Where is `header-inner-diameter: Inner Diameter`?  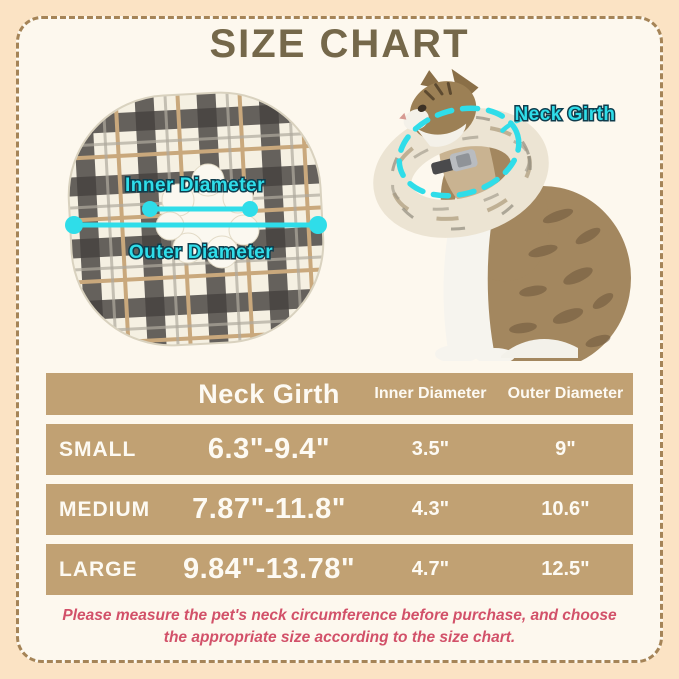 header-inner-diameter: Inner Diameter is located at coordinates (430, 393).